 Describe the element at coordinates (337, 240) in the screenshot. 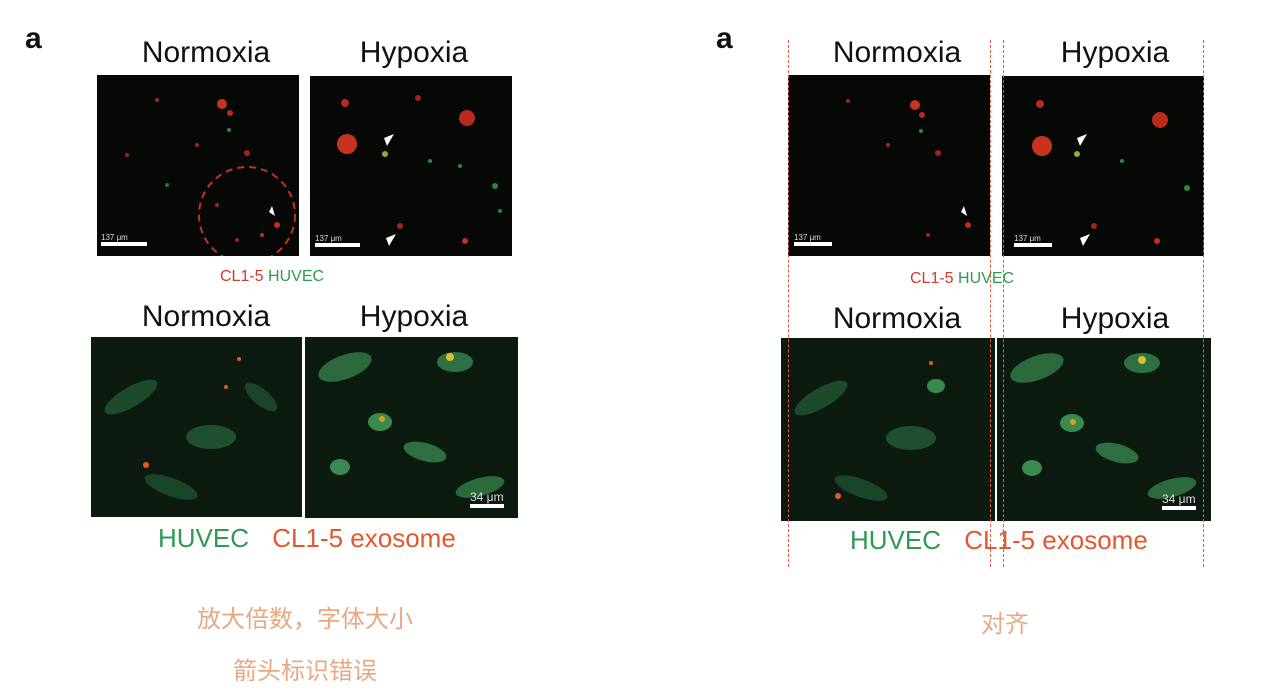

I see `left-top-hypoxia-scalebar: 137 μm` at that location.